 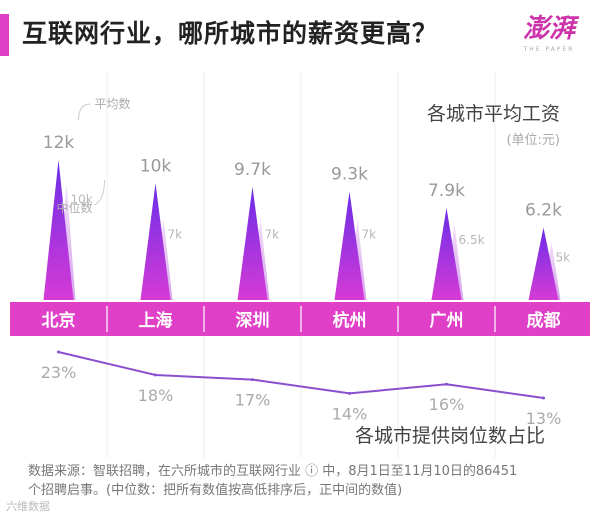 What do you see at coordinates (447, 320) in the screenshot?
I see `city-label: 广州` at bounding box center [447, 320].